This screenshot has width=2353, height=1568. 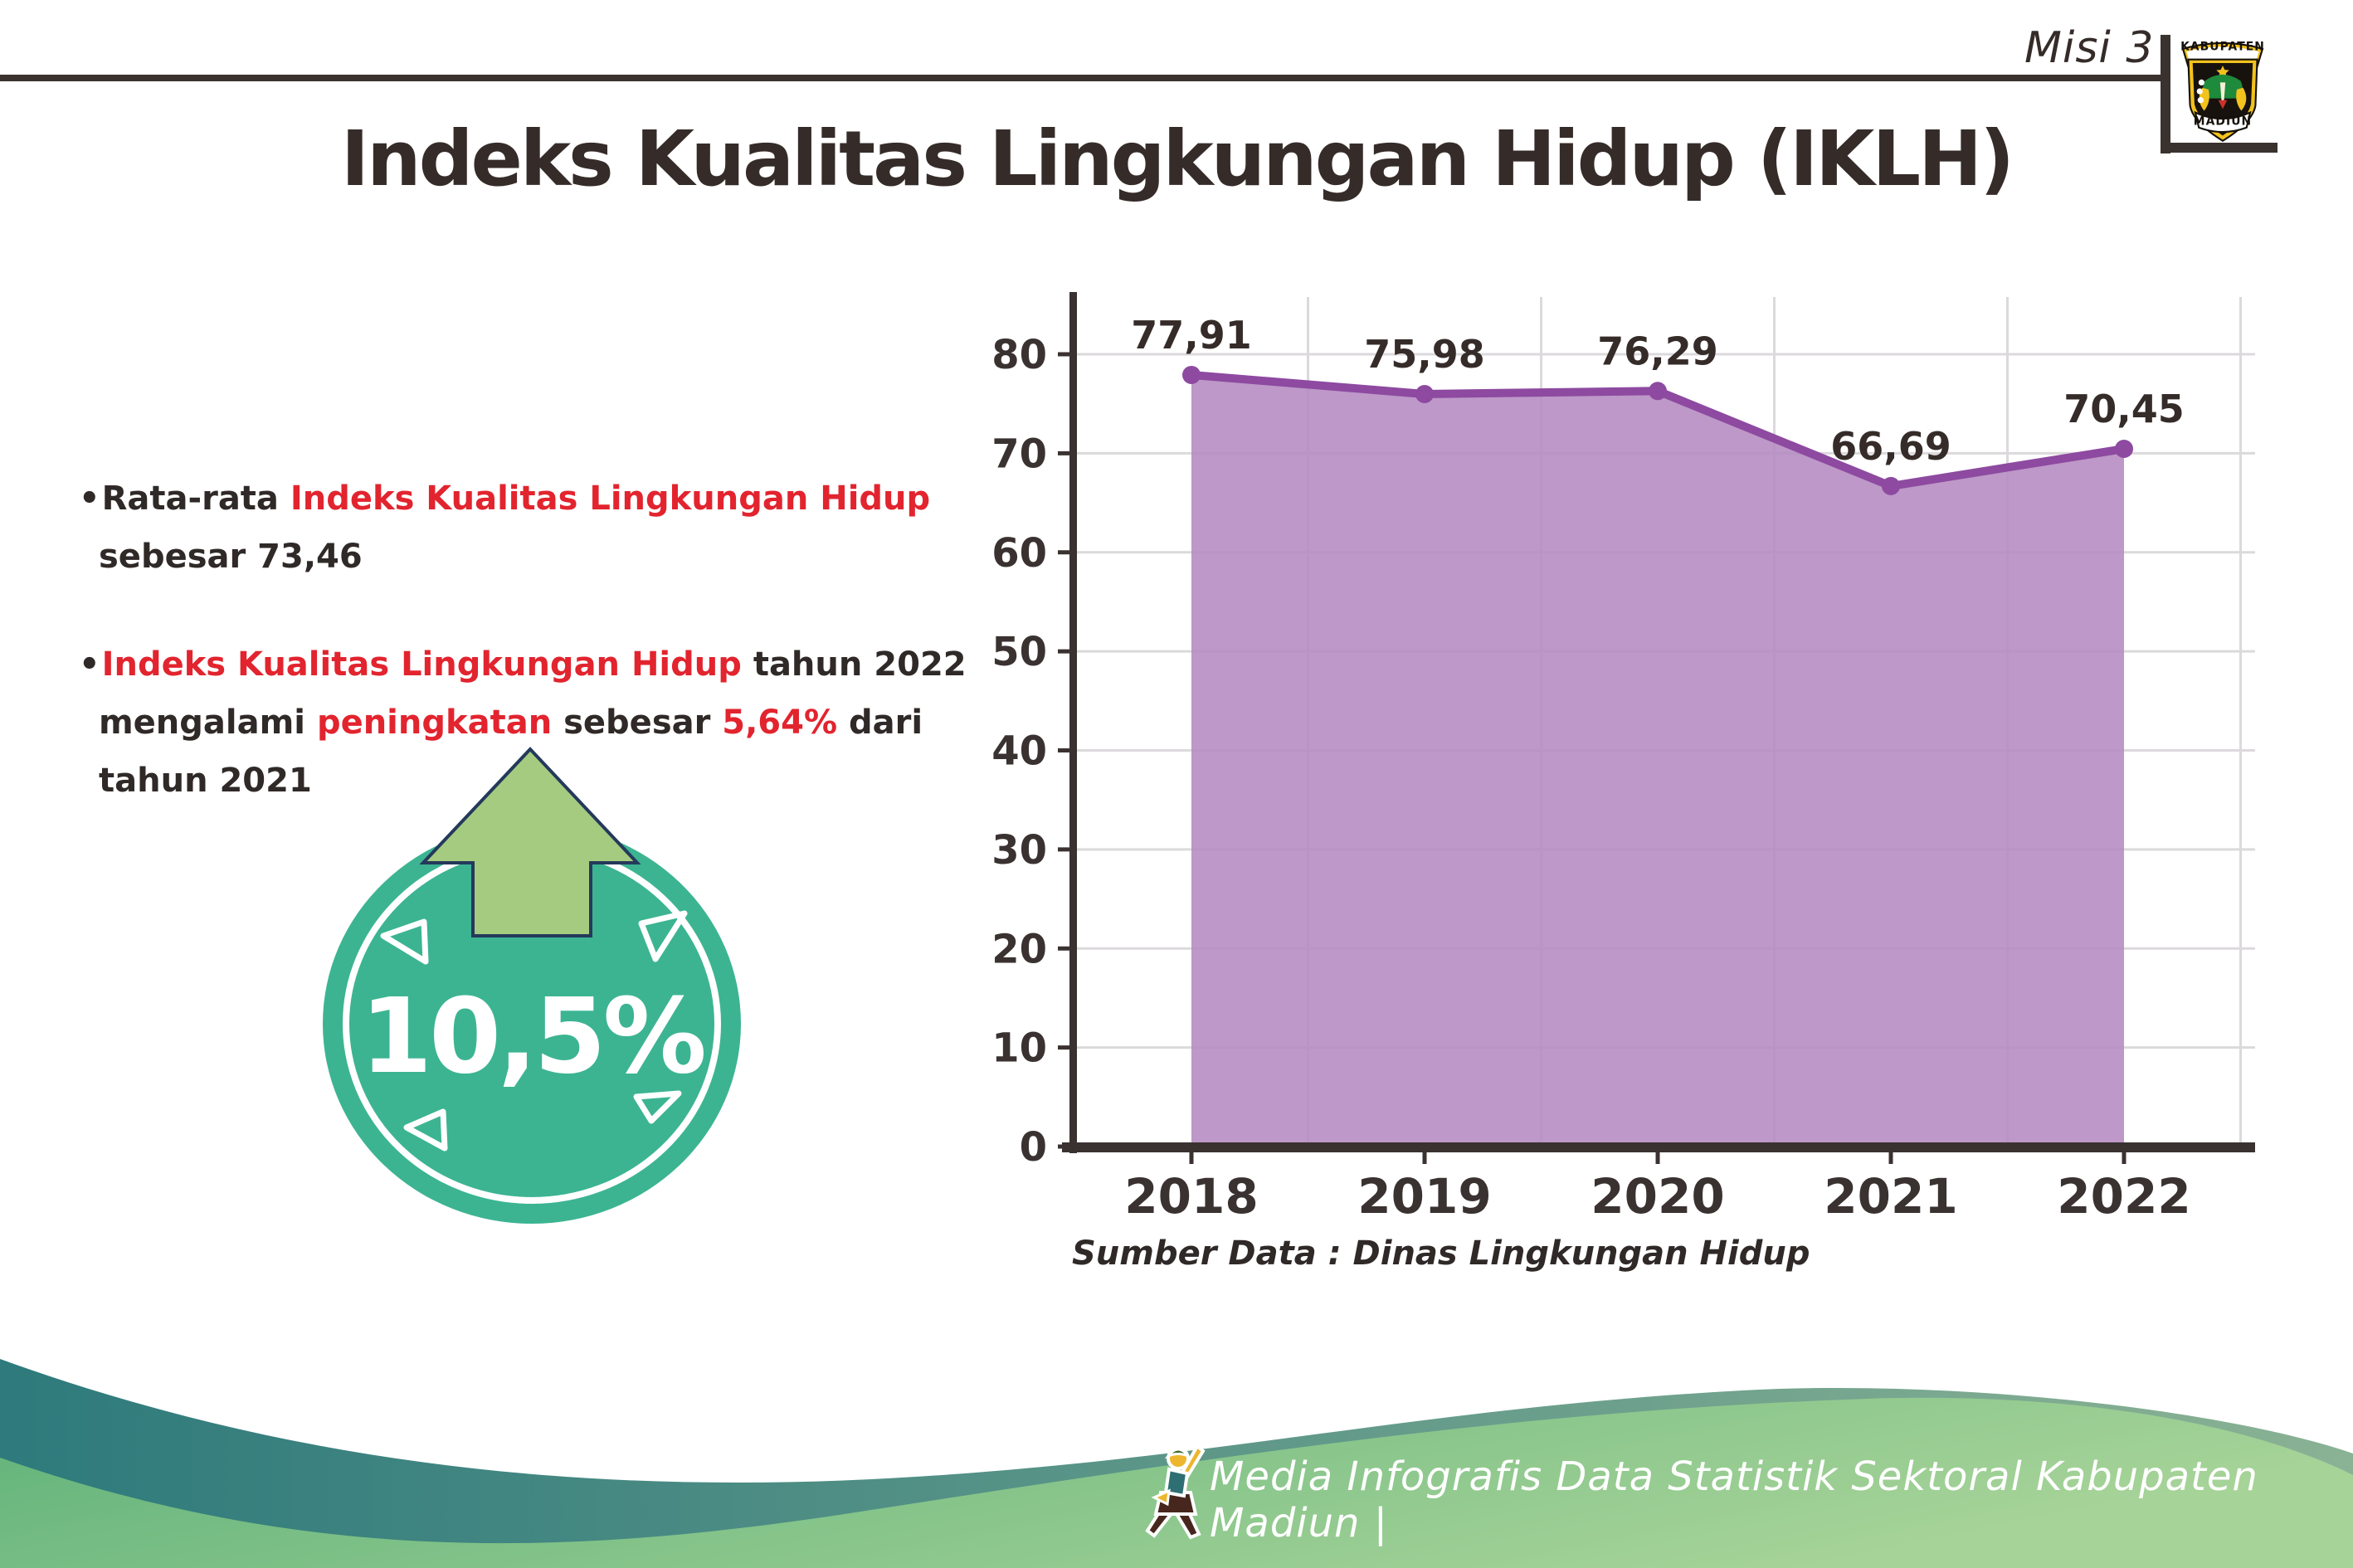 I want to click on logo-banner-bottom, so click(x=2223, y=122).